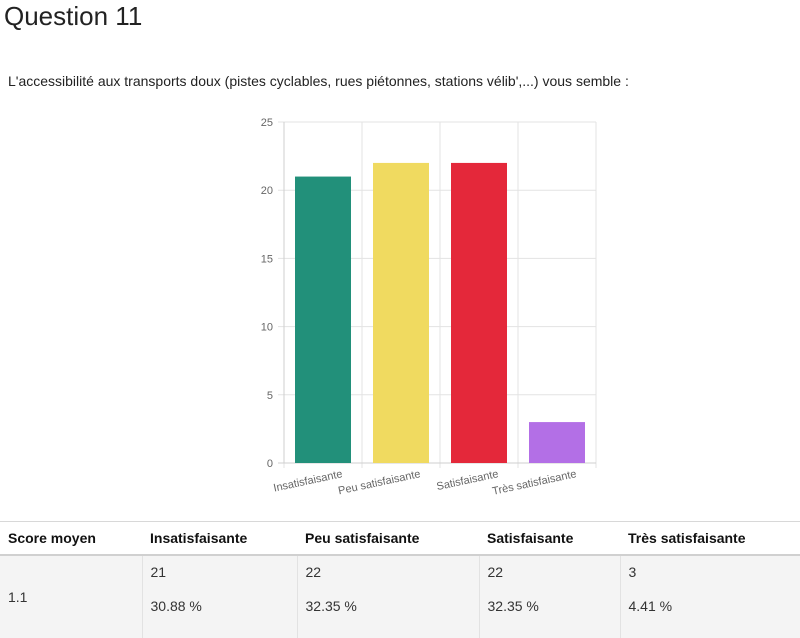 The height and width of the screenshot is (638, 800). I want to click on percent-peu-satisfaisante: 32.35 %, so click(331, 606).